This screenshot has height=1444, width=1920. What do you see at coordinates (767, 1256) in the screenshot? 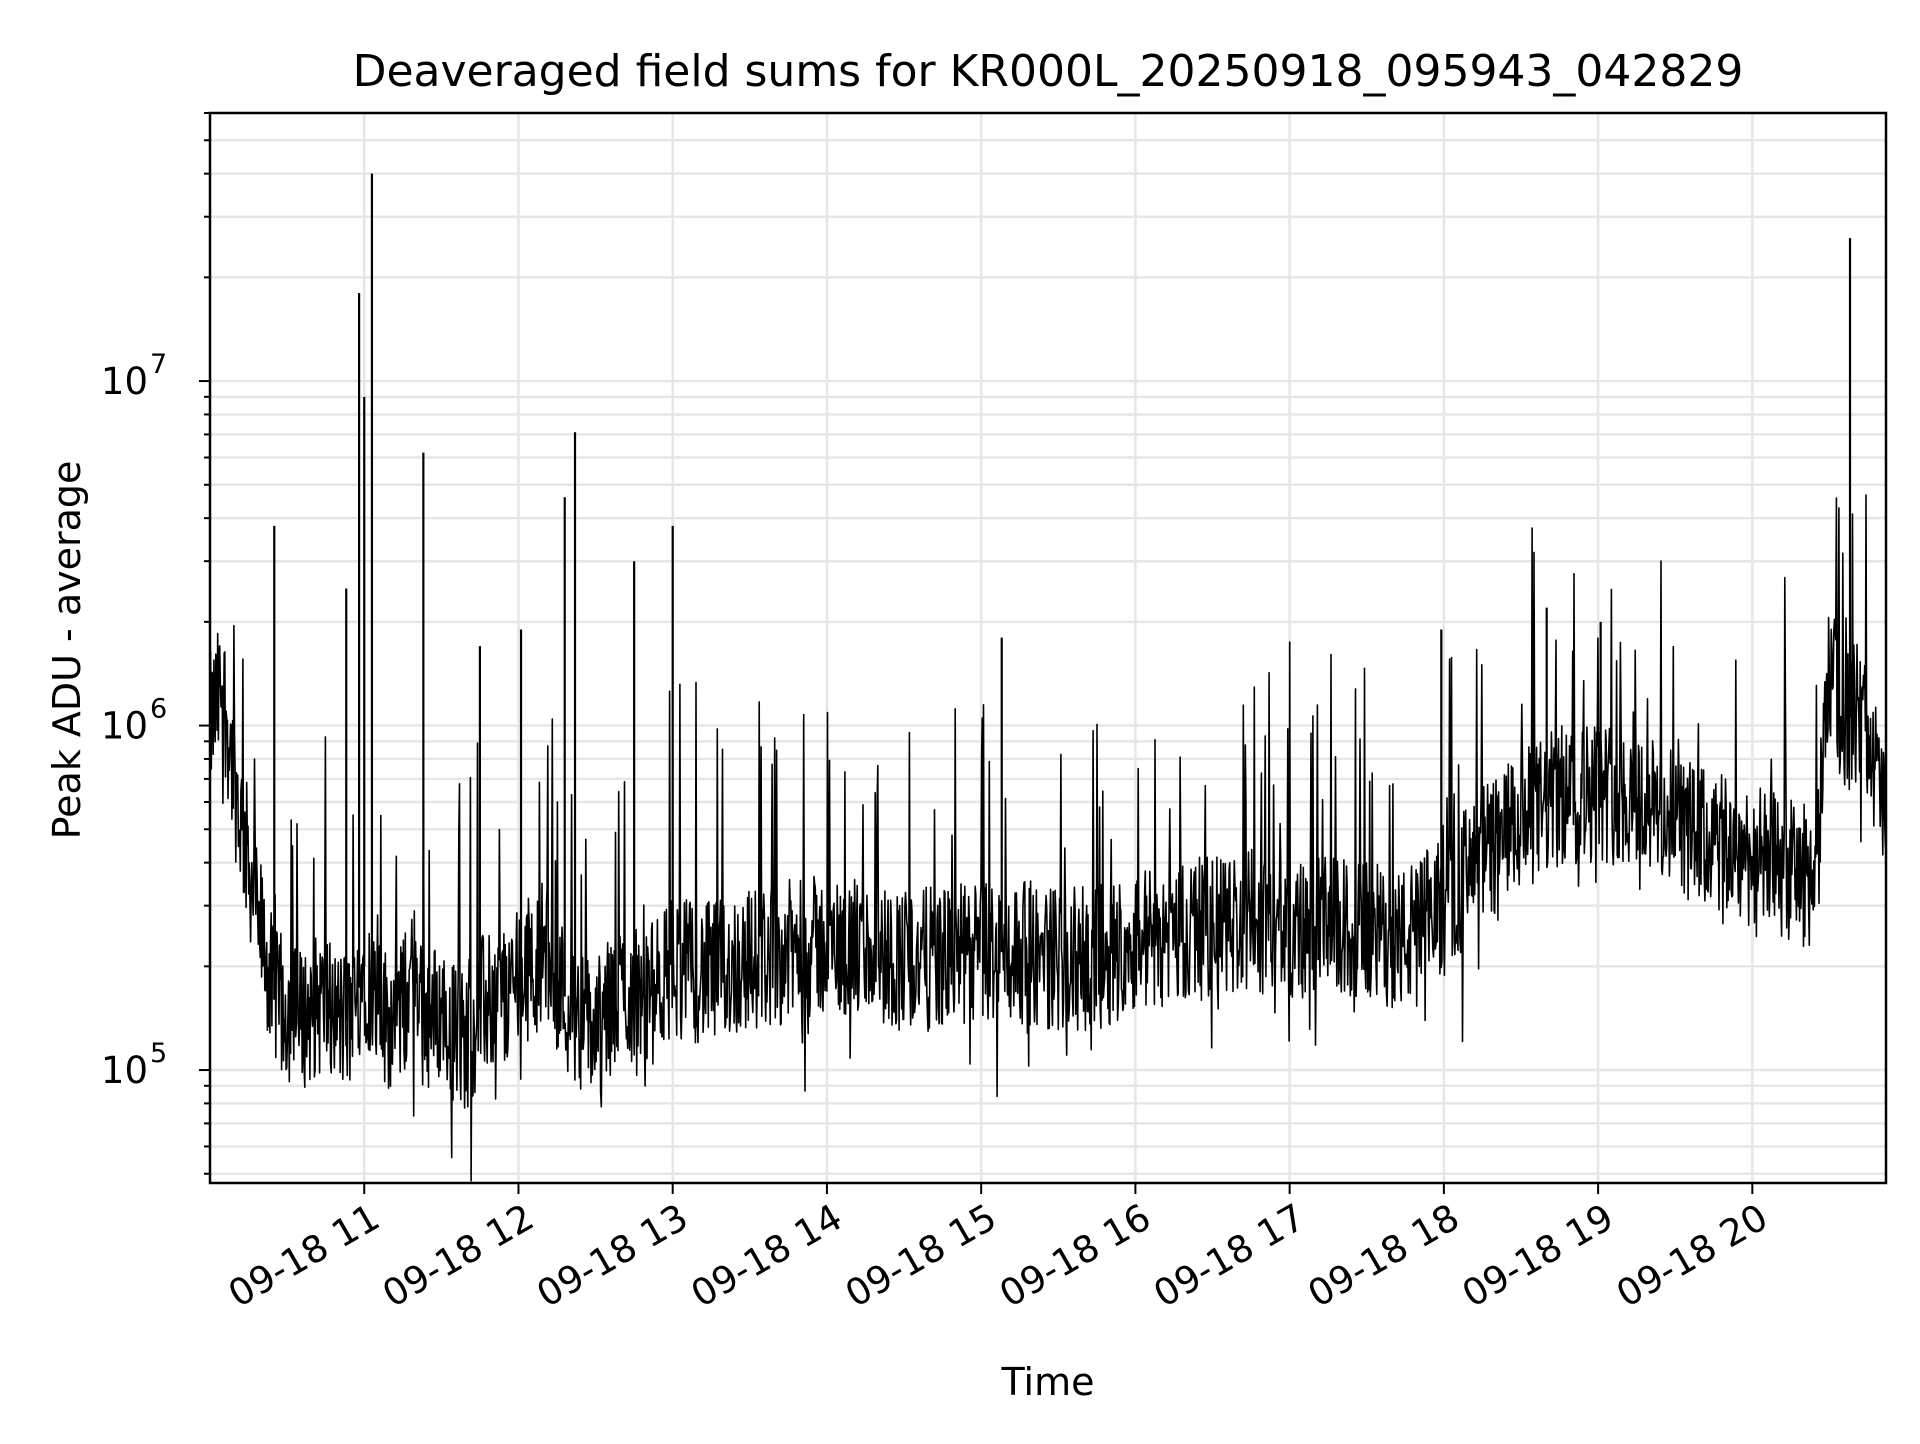
I see `x-tick-label: 09-18 14` at bounding box center [767, 1256].